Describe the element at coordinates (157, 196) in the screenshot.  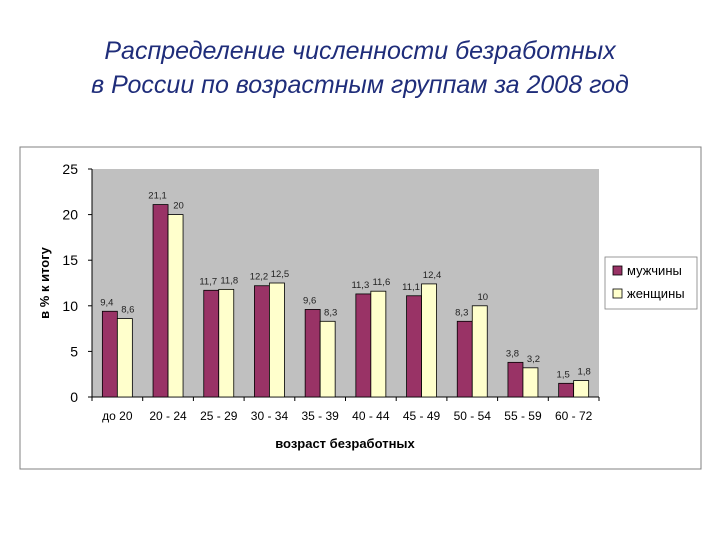
I see `data-label-men: 21,1` at that location.